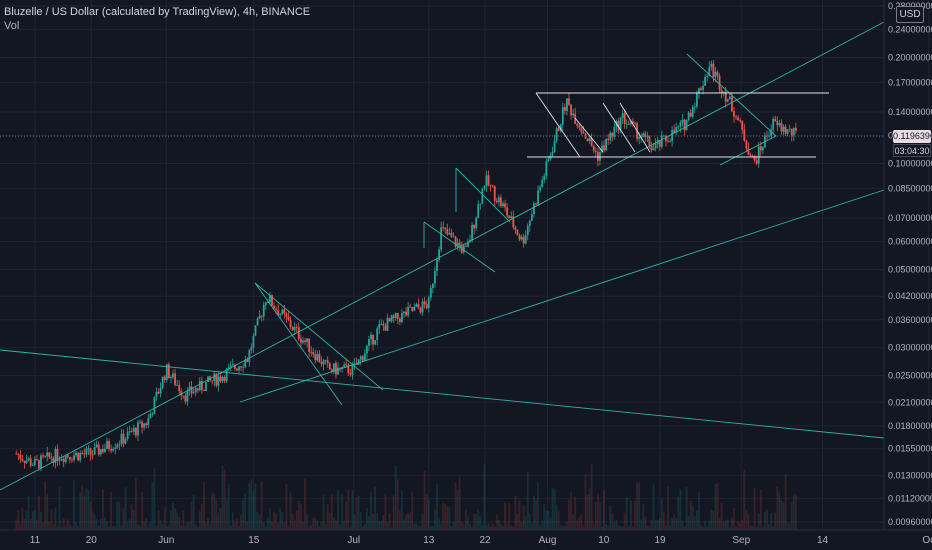 This screenshot has height=550, width=932. What do you see at coordinates (910, 522) in the screenshot?
I see `y-tick-label: 0.00960000` at bounding box center [910, 522].